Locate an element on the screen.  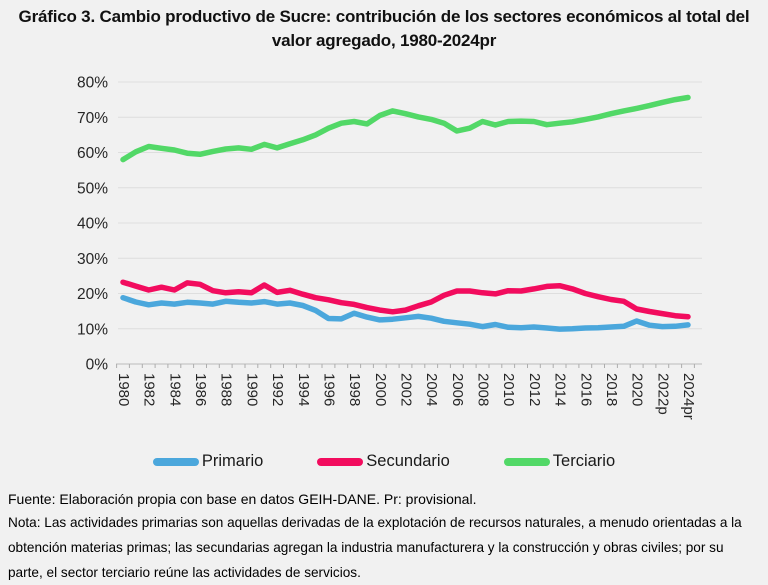
legend-swatch-terciario is located at coordinates (526, 461).